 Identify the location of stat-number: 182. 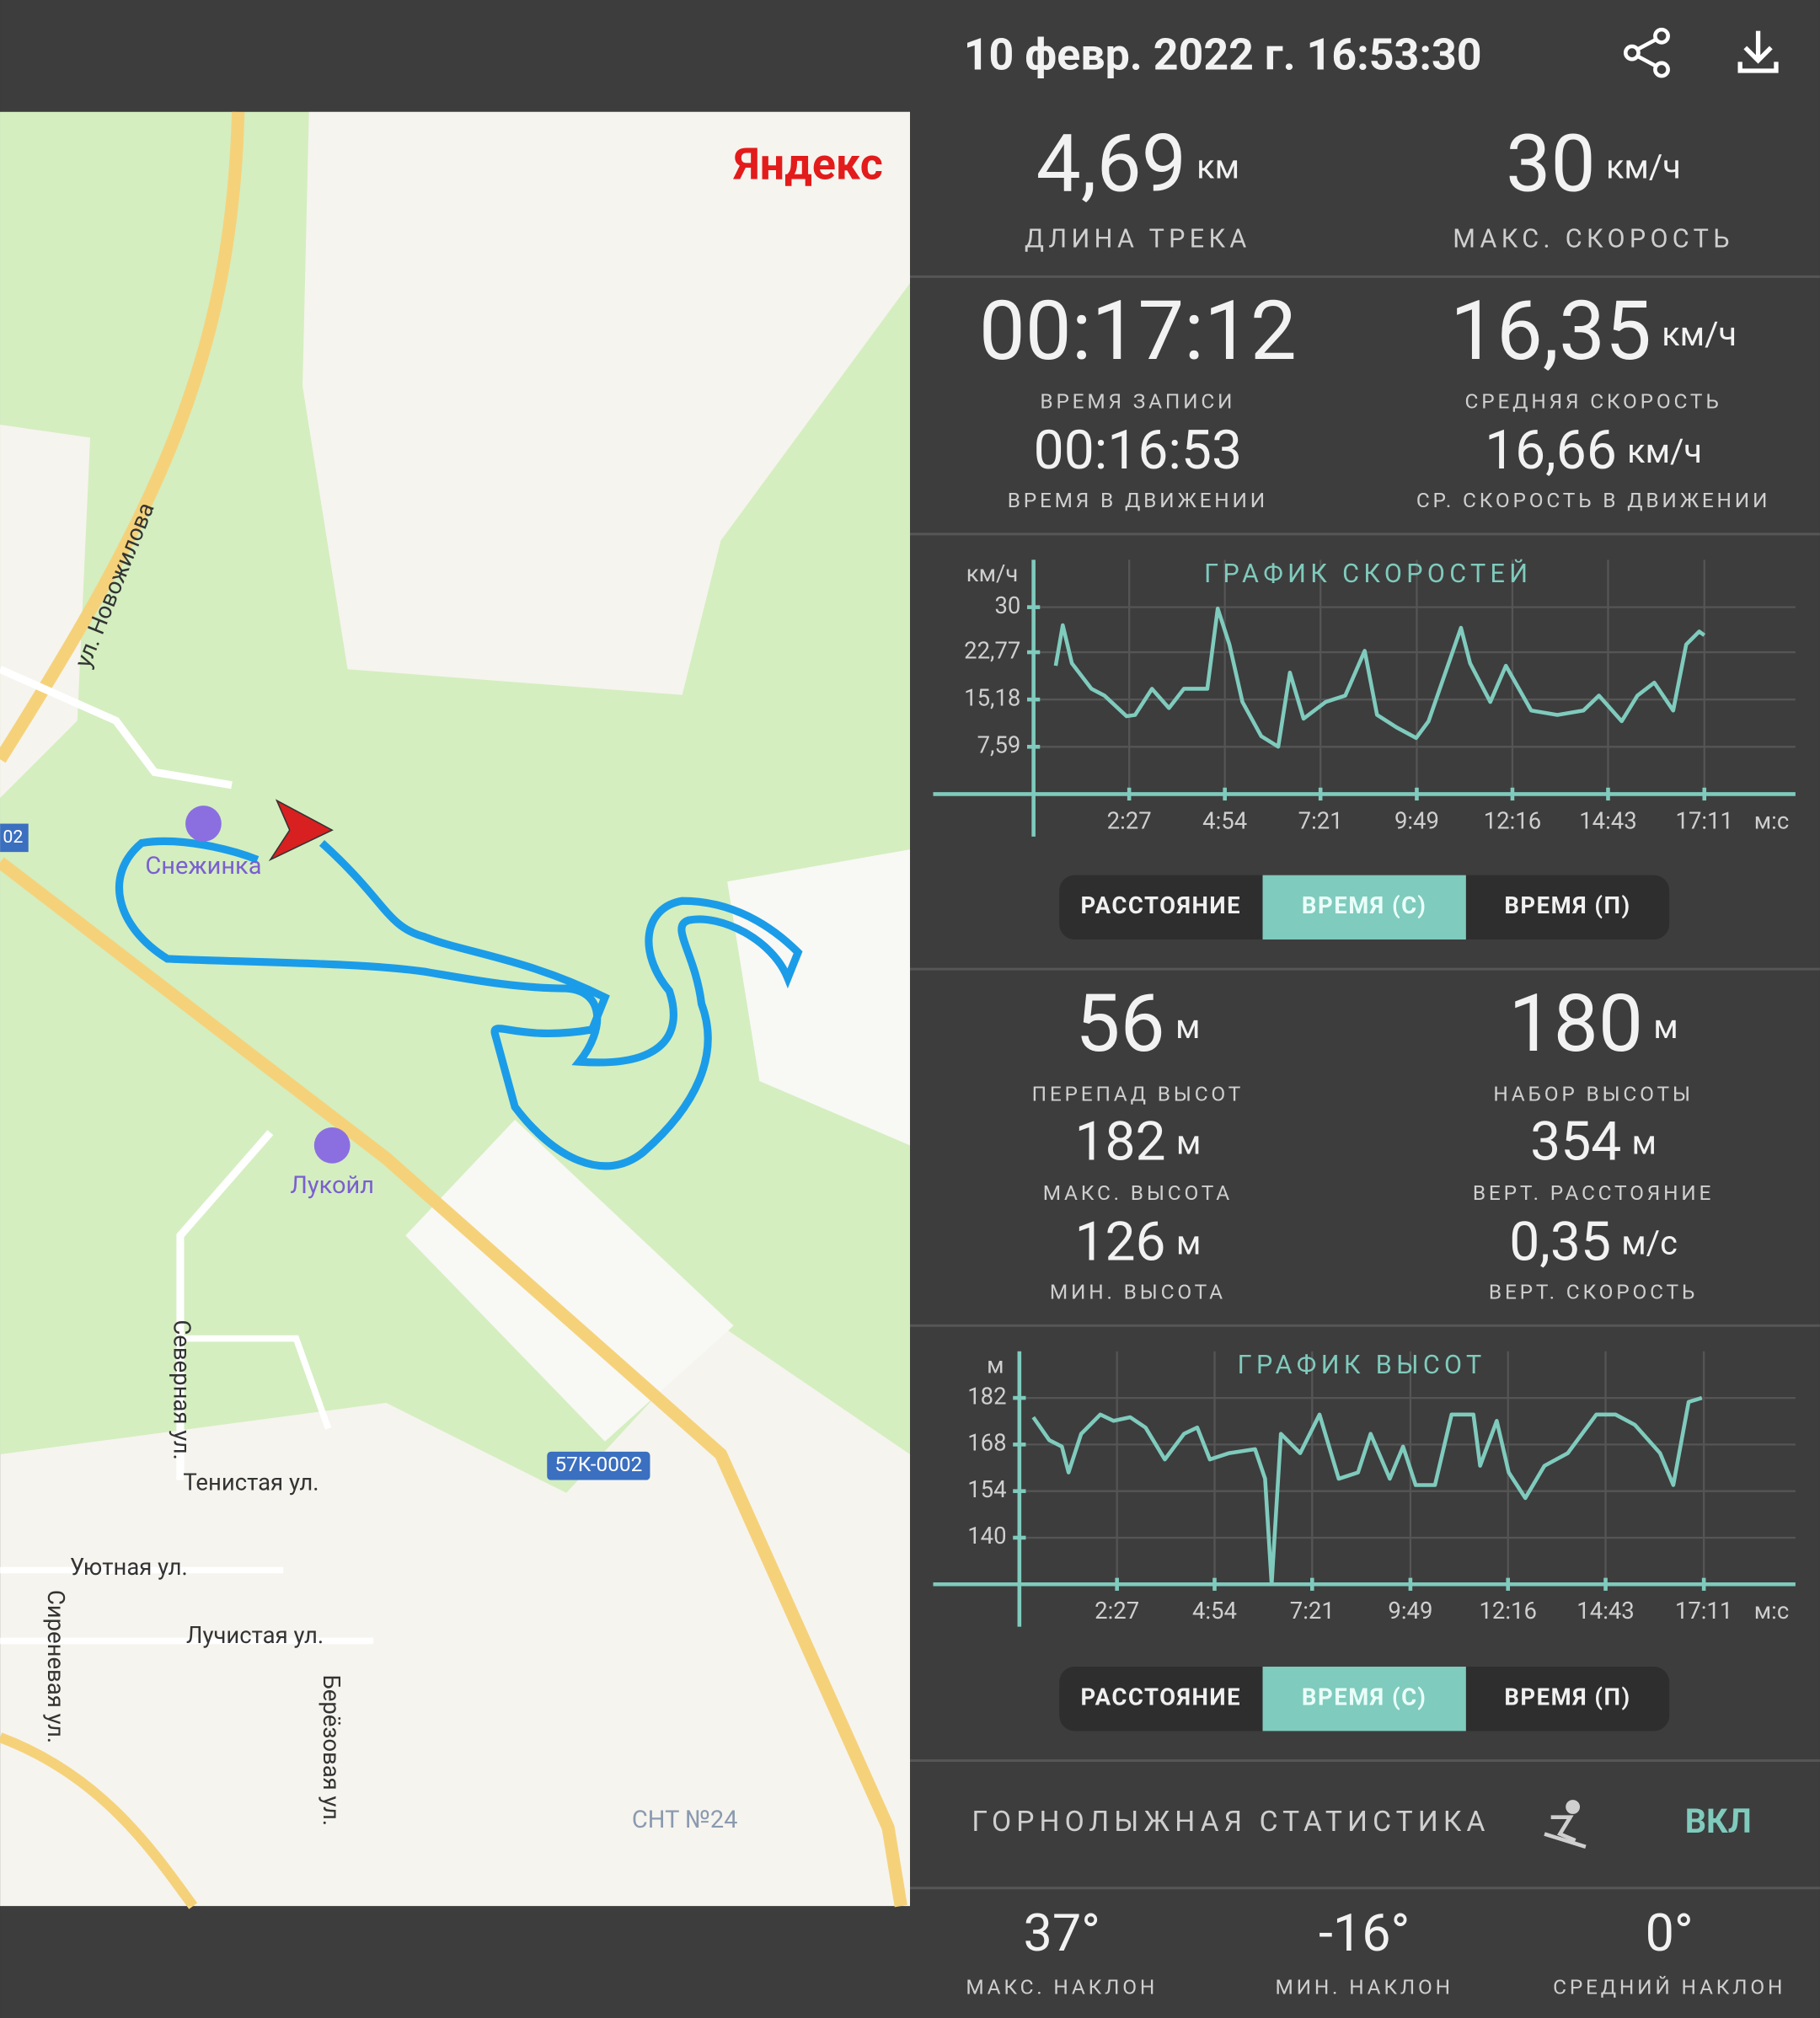
(1119, 1141).